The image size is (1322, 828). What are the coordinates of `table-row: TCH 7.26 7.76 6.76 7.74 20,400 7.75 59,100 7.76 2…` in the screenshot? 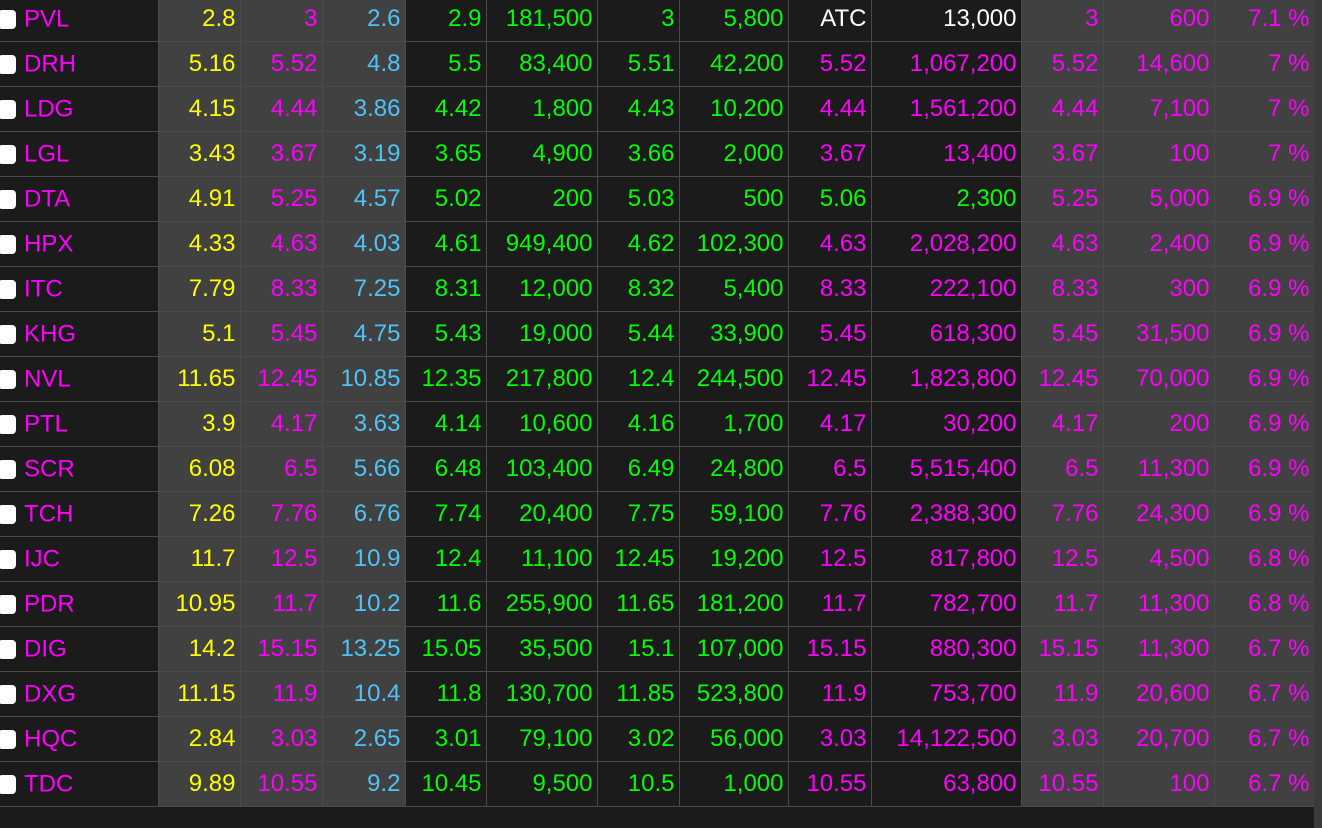 It's located at (657, 514).